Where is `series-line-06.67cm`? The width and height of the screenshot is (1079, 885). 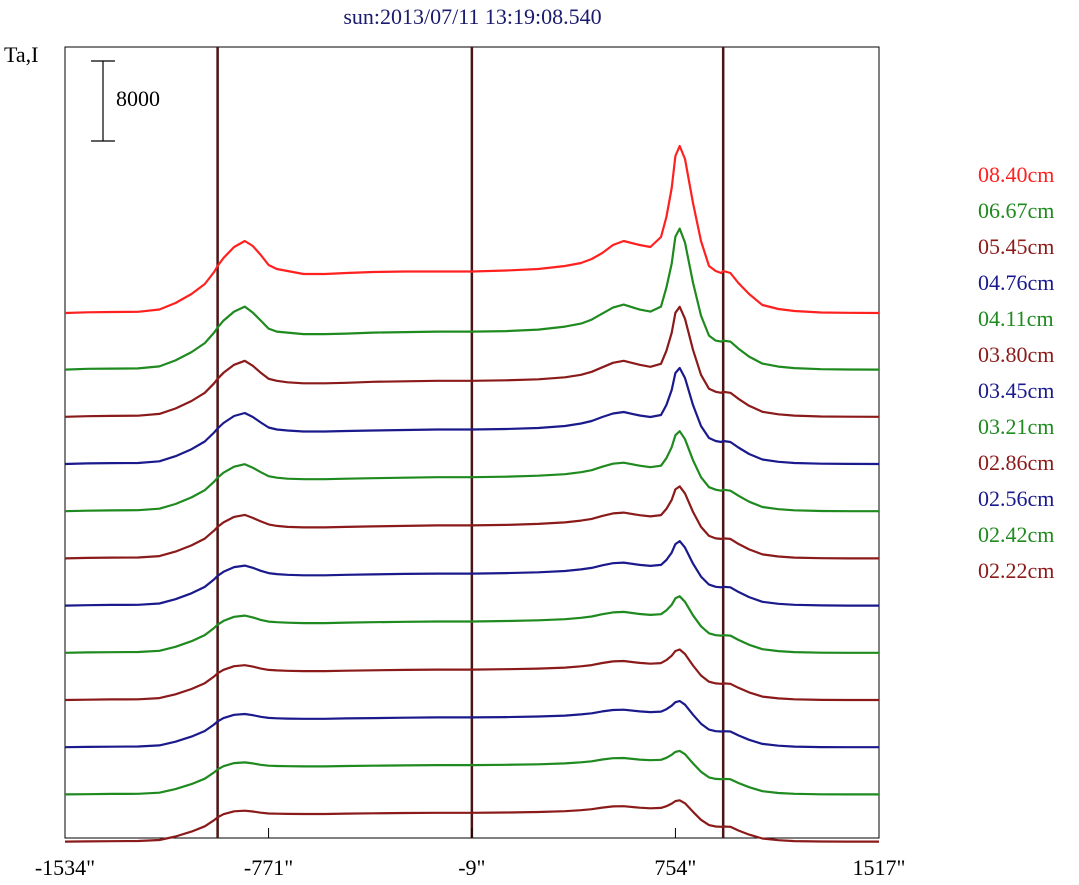 series-line-06.67cm is located at coordinates (472, 299).